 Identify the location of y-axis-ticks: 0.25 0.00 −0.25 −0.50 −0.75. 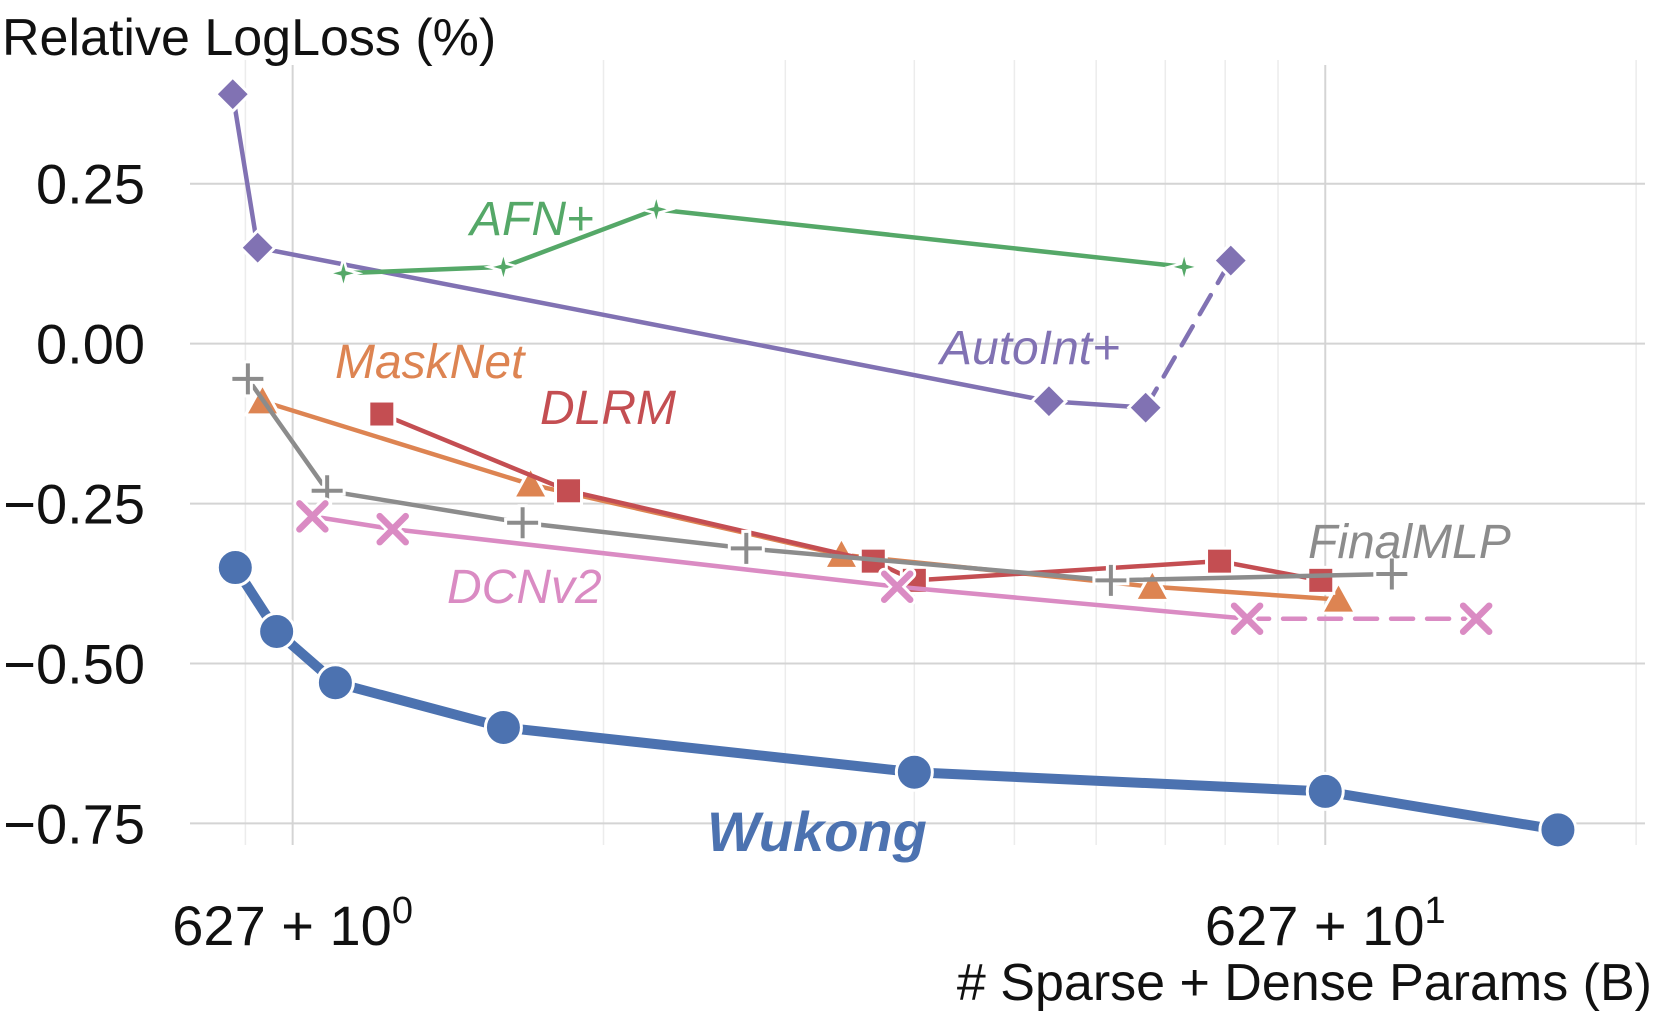
(74, 504).